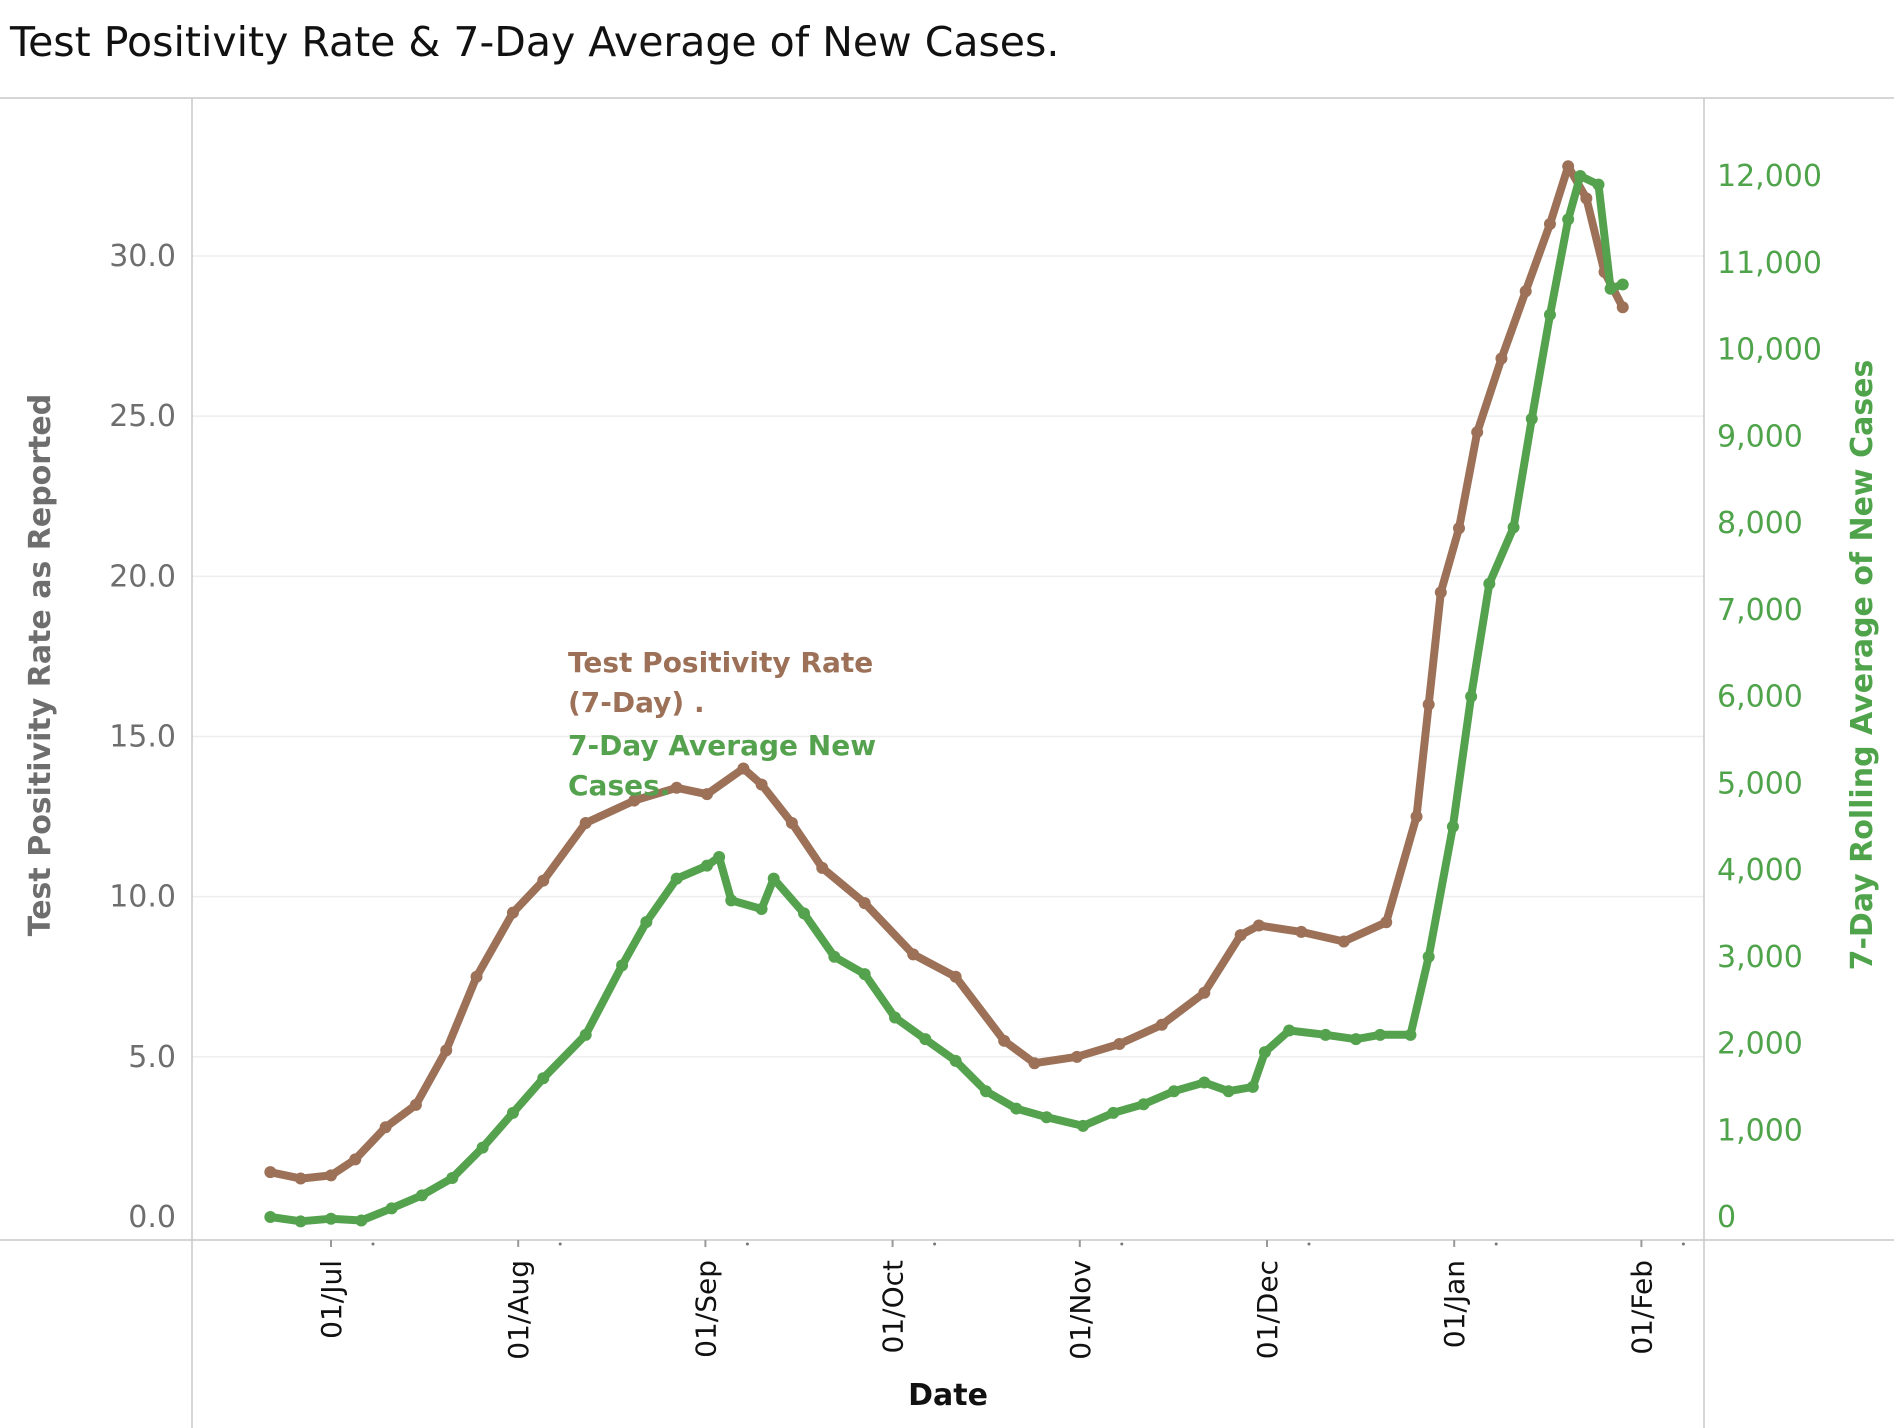 The width and height of the screenshot is (1894, 1428). Describe the element at coordinates (331, 1299) in the screenshot. I see `x-tick-label: 01/Jul` at that location.